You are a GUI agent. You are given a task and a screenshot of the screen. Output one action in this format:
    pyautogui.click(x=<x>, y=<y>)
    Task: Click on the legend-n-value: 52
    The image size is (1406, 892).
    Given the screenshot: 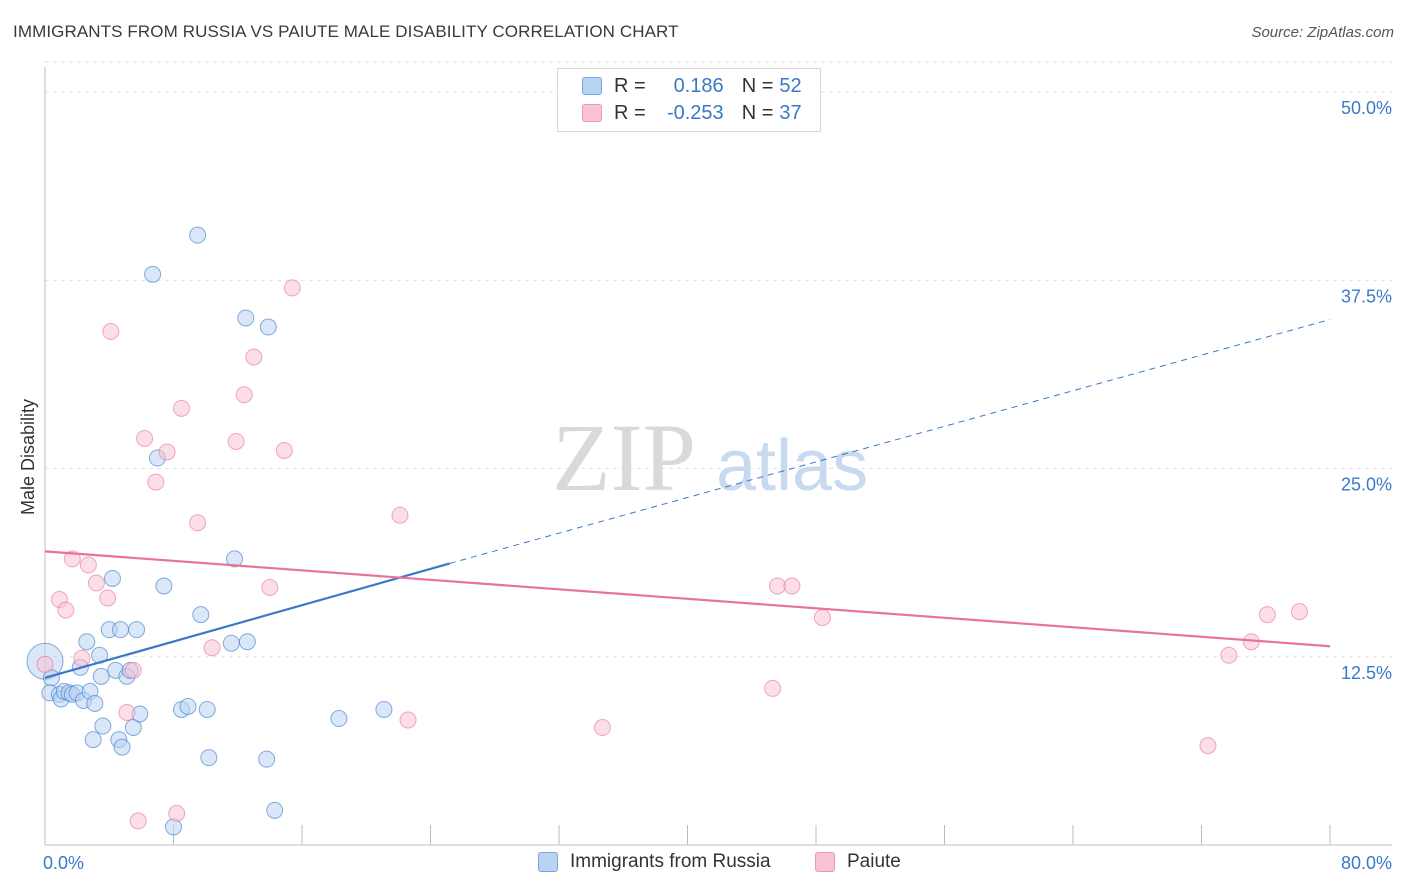 What is the action you would take?
    pyautogui.click(x=790, y=85)
    